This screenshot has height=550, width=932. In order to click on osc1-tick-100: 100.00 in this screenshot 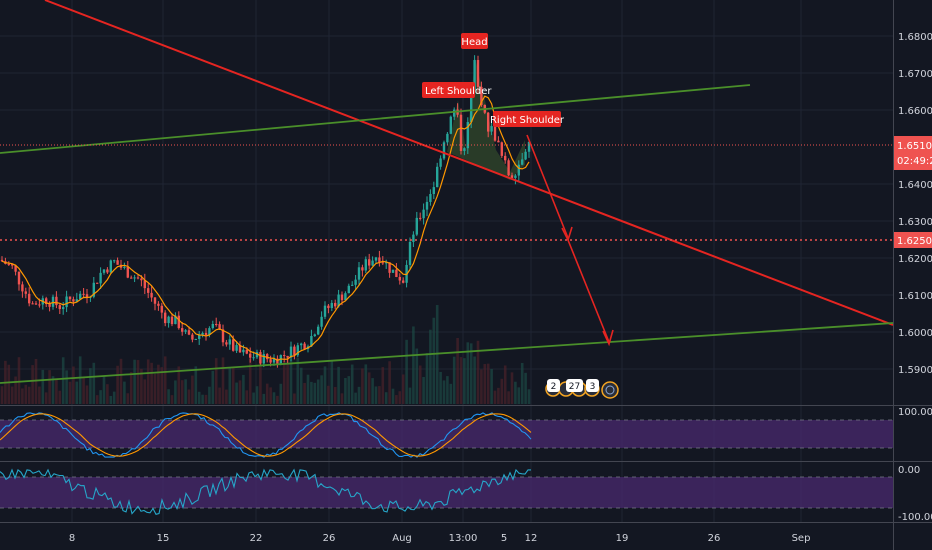, I will do `click(915, 412)`.